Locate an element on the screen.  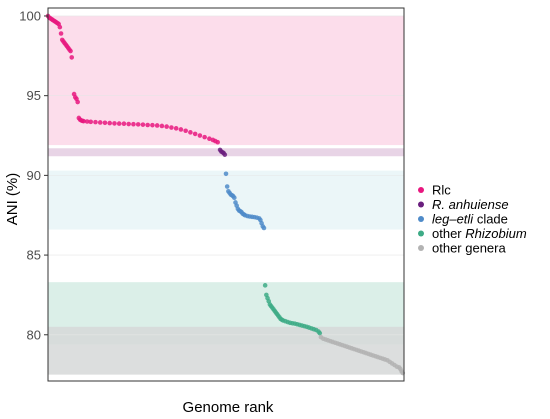
legend-label-other-rhizobium: other Rhizobium is located at coordinates (479, 233).